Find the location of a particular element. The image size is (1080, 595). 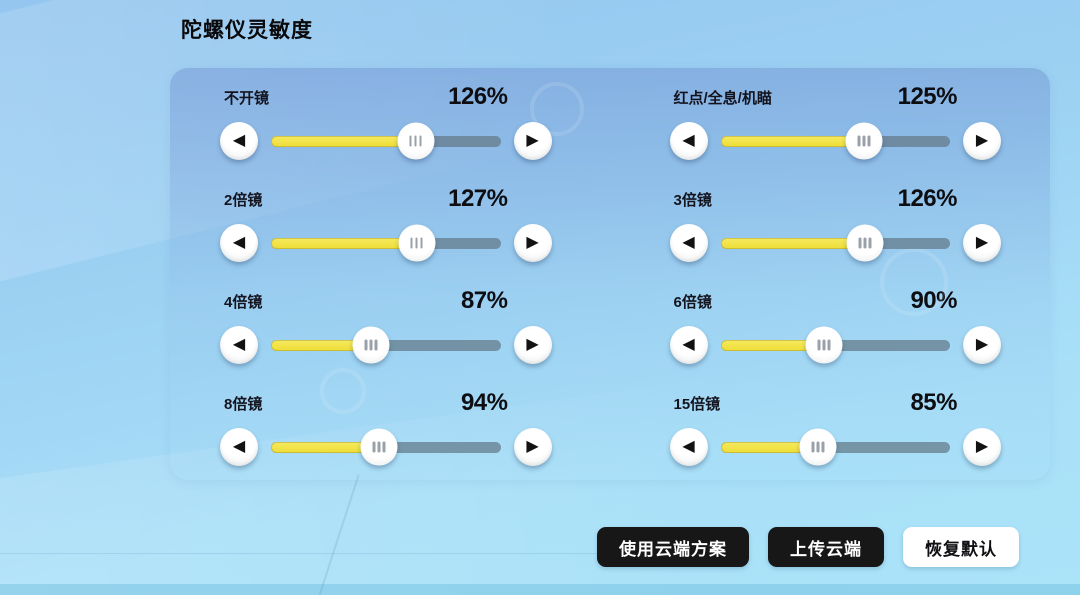

slider-row-8x-scope: 8倍镜 94% ◀ ▶ is located at coordinates (386, 429).